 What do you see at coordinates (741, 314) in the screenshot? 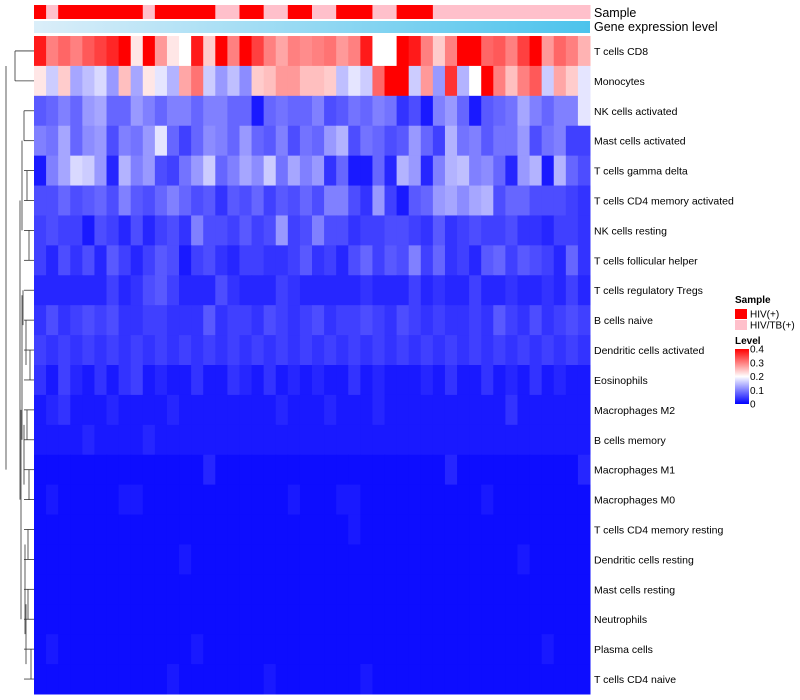
I see `legend-swatch` at bounding box center [741, 314].